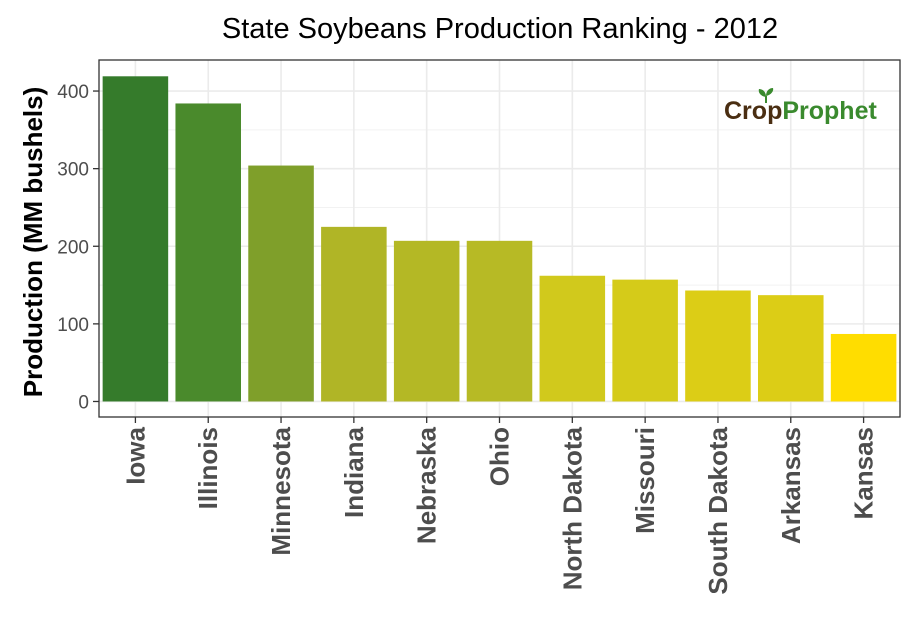 Image resolution: width=914 pixels, height=640 pixels. What do you see at coordinates (572, 508) in the screenshot?
I see `x-tick-label: North Dakota` at bounding box center [572, 508].